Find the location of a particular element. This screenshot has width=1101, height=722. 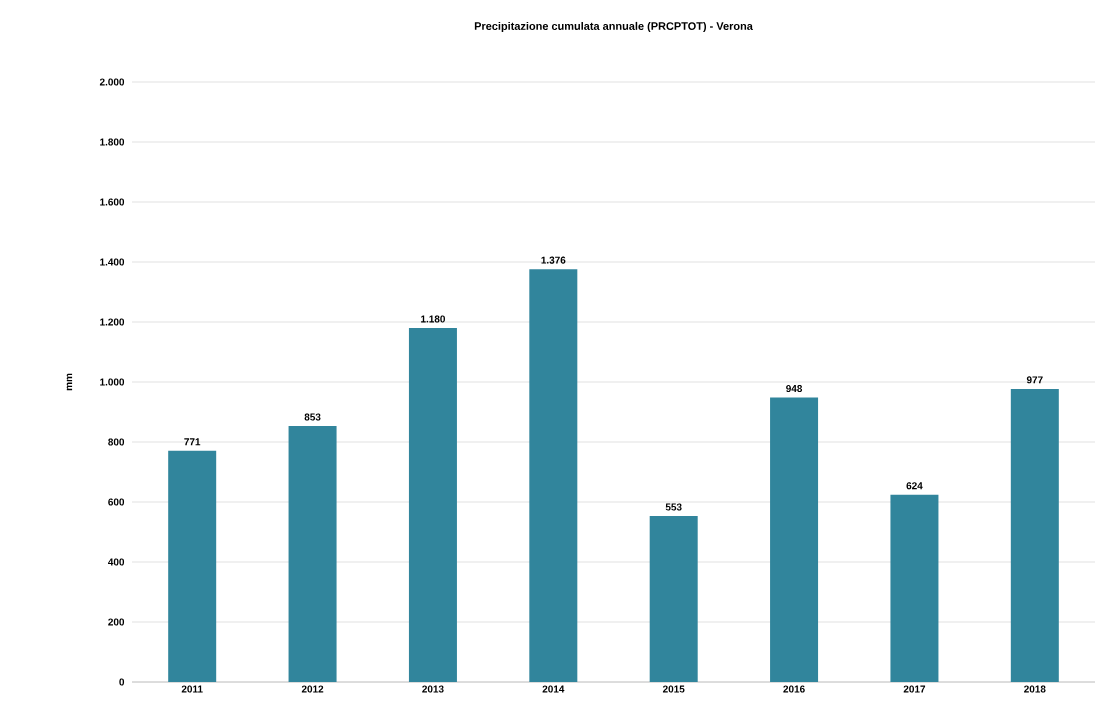

y-tick-label: 600 is located at coordinates (116, 502).